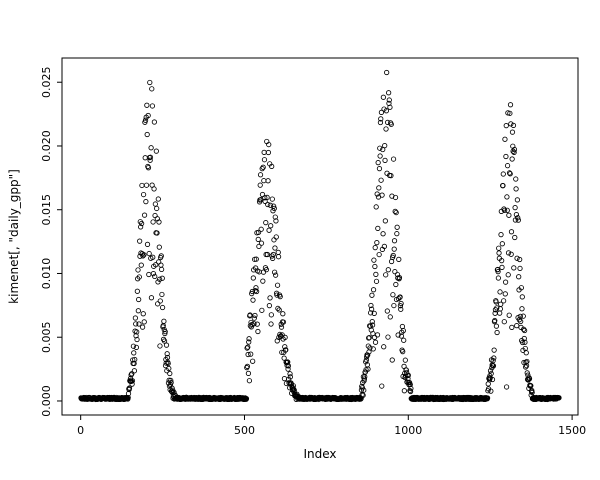 This screenshot has width=600, height=480. Describe the element at coordinates (46, 274) in the screenshot. I see `y-tick-label: 0.010` at that location.